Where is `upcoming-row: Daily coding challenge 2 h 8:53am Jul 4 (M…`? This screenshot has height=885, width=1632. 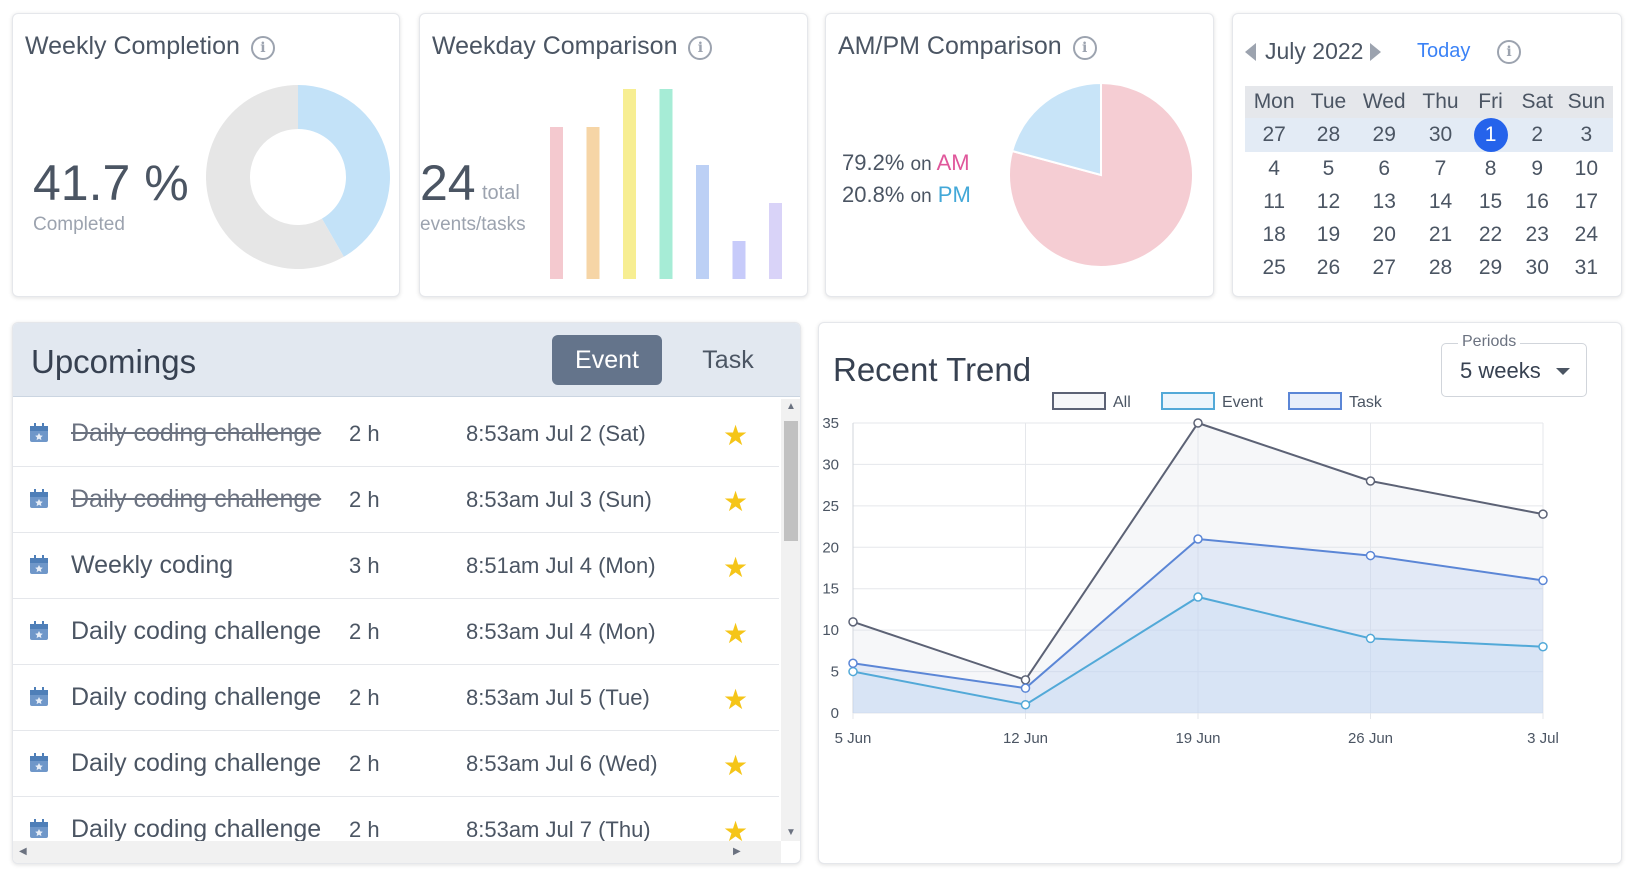
upcoming-row: Daily coding challenge 2 h 8:53am Jul 4 (M… is located at coordinates (396, 631).